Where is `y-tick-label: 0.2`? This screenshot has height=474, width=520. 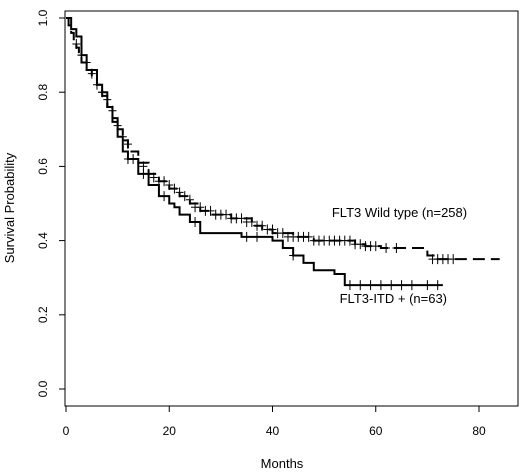
y-tick-label: 0.2 is located at coordinates (43, 314).